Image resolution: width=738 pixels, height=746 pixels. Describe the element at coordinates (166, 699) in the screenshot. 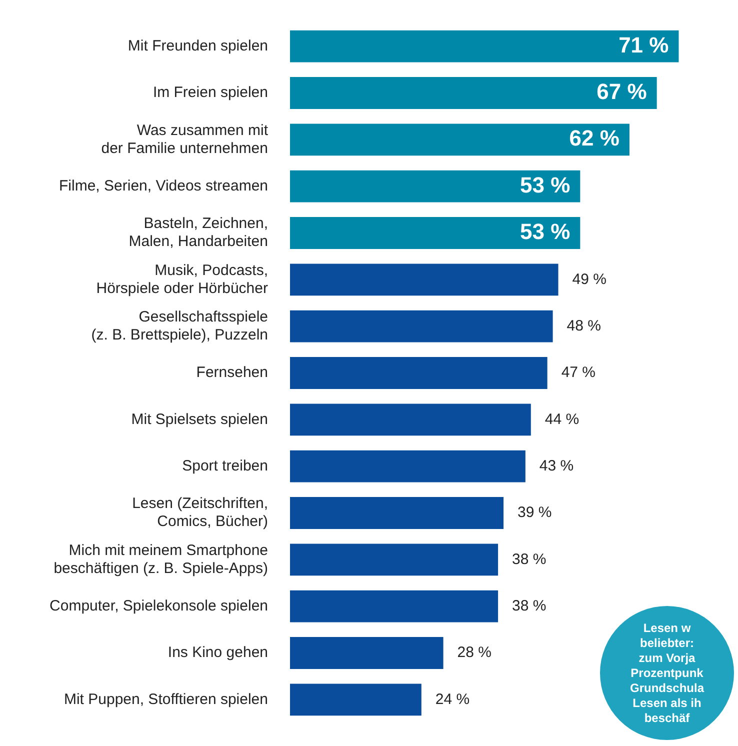

I see `y-tick-label: Mit Puppen, Stofftieren spielen` at that location.